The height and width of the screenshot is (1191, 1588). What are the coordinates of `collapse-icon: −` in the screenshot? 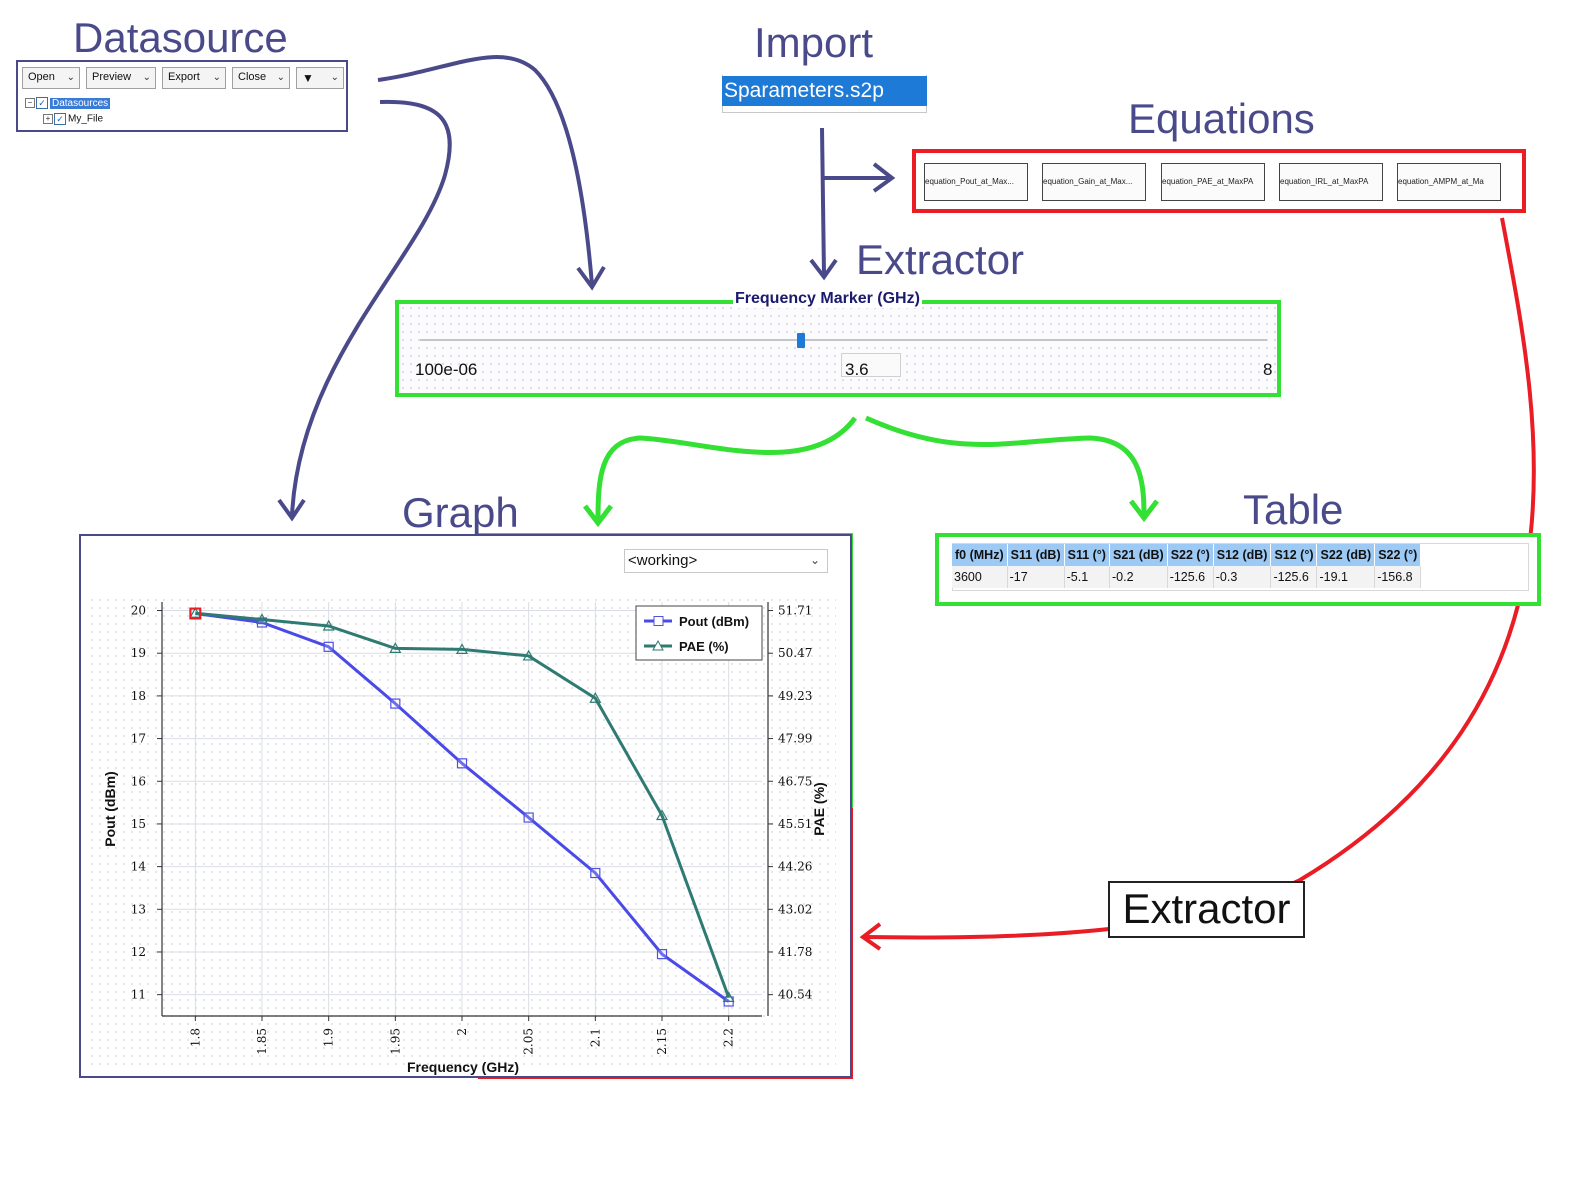 It's located at (30, 103).